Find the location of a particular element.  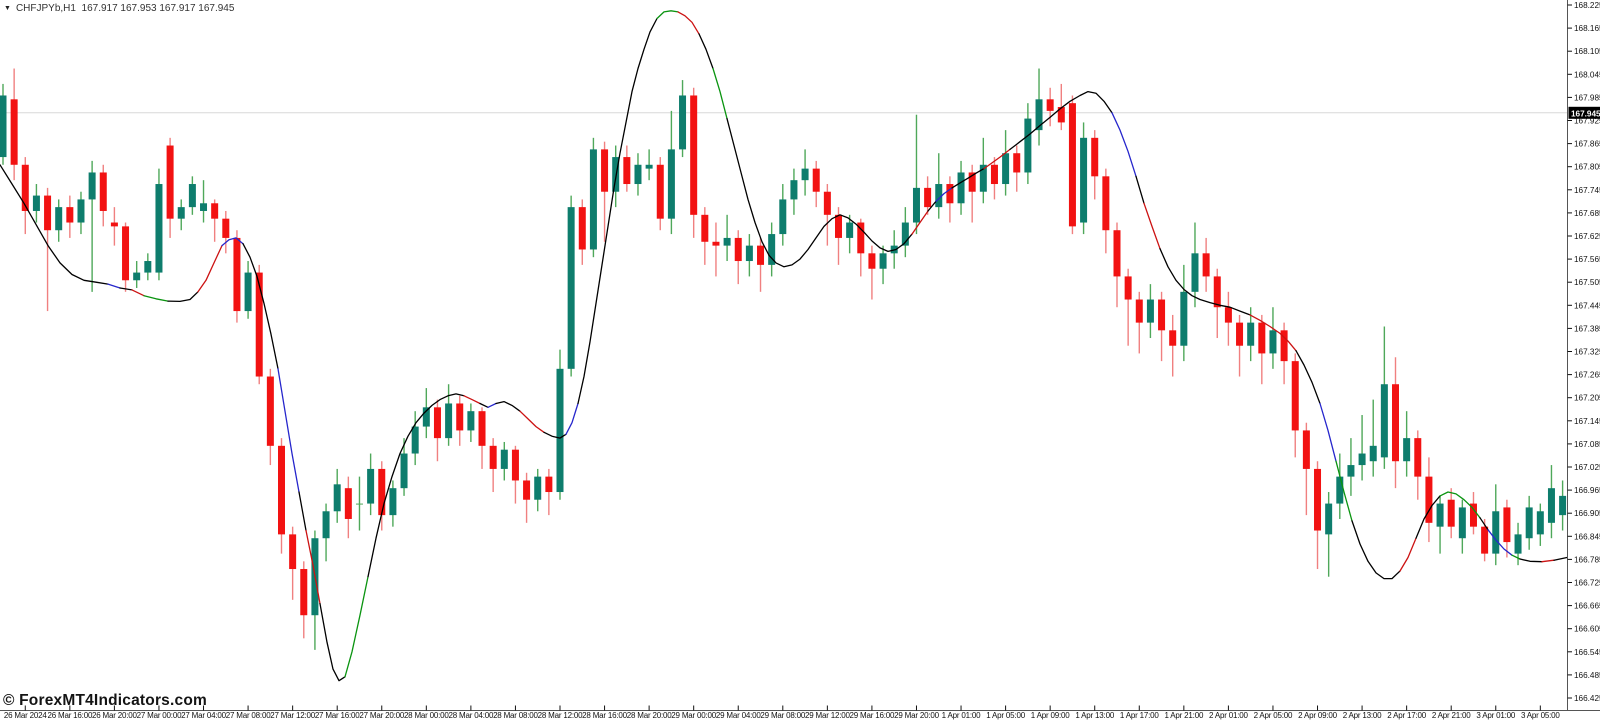

price-axis-label: 167.085 is located at coordinates (1587, 444).